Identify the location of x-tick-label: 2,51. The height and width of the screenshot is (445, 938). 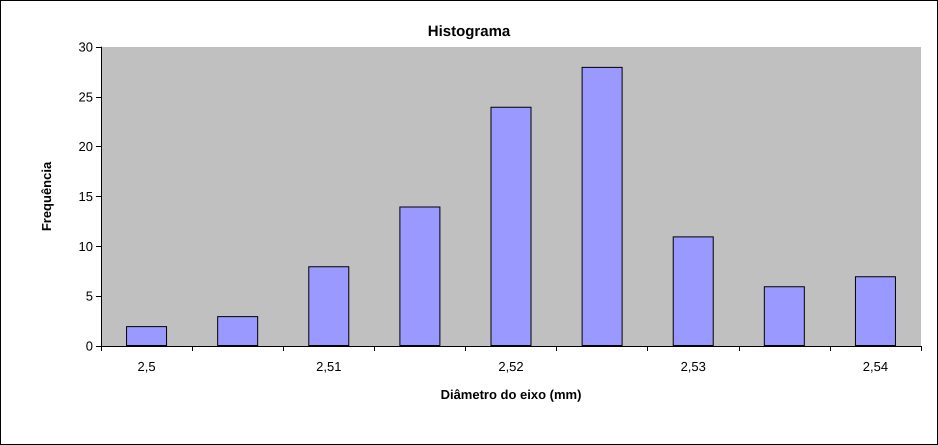
(329, 366).